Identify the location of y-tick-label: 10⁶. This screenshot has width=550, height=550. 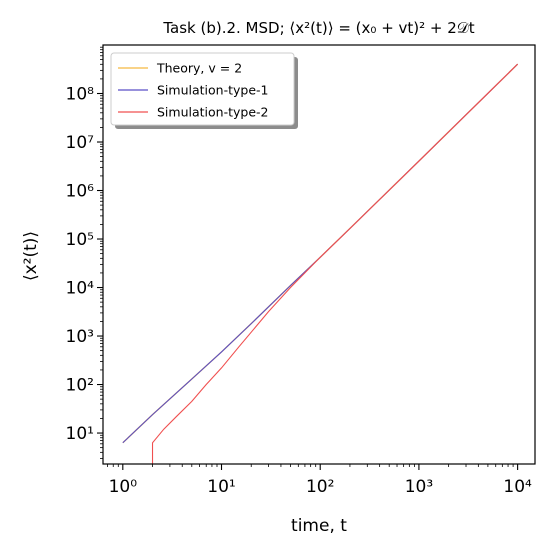
(80, 192).